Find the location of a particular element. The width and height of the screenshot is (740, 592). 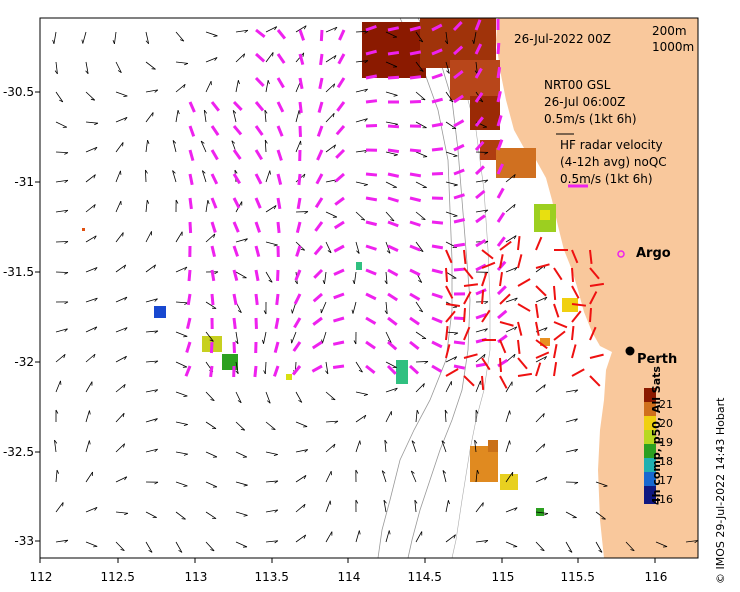

colorbar-tick-17: 17 is located at coordinates (666, 480).